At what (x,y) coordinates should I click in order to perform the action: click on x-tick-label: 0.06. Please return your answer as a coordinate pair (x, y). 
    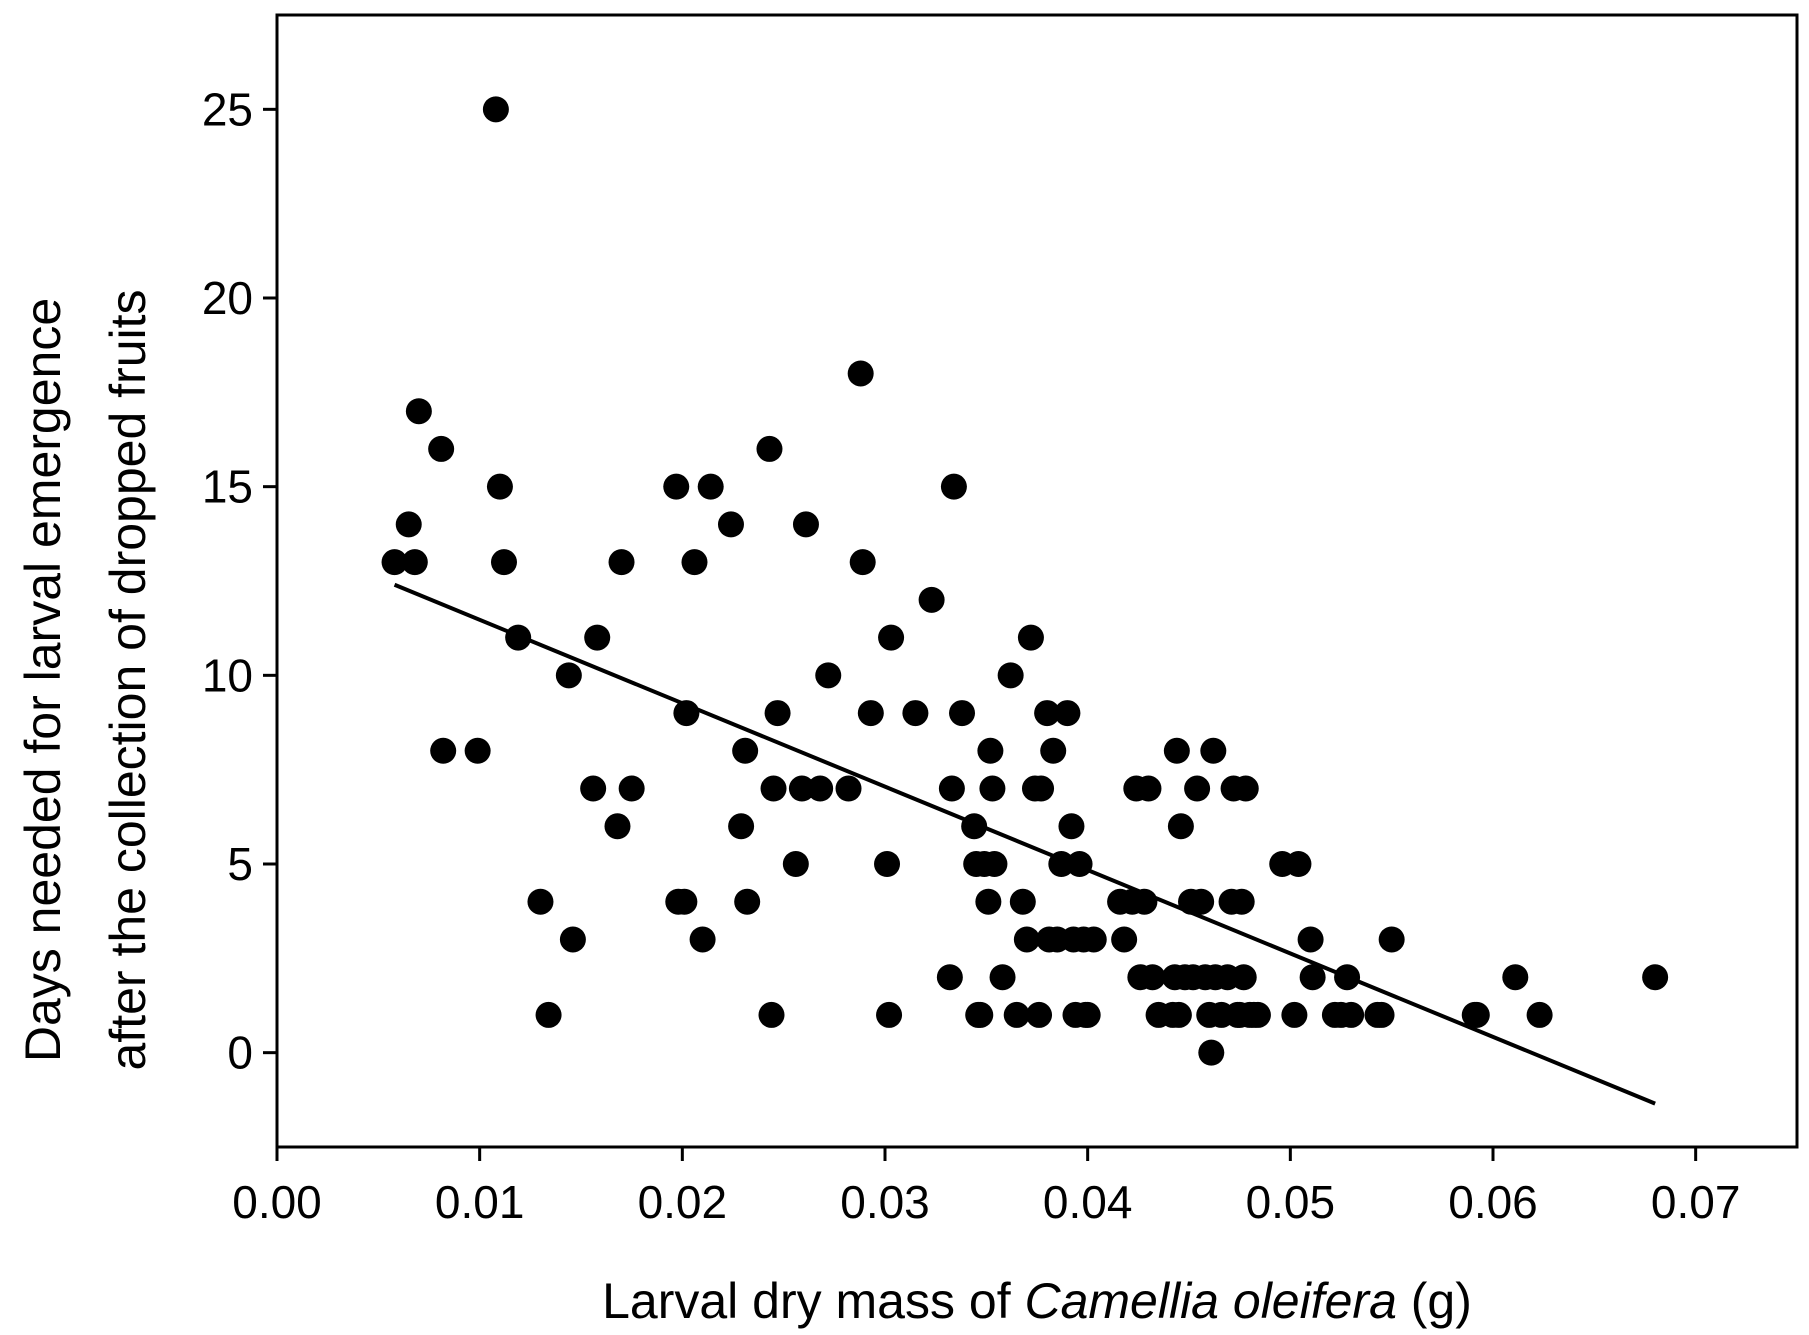
    Looking at the image, I should click on (1493, 1202).